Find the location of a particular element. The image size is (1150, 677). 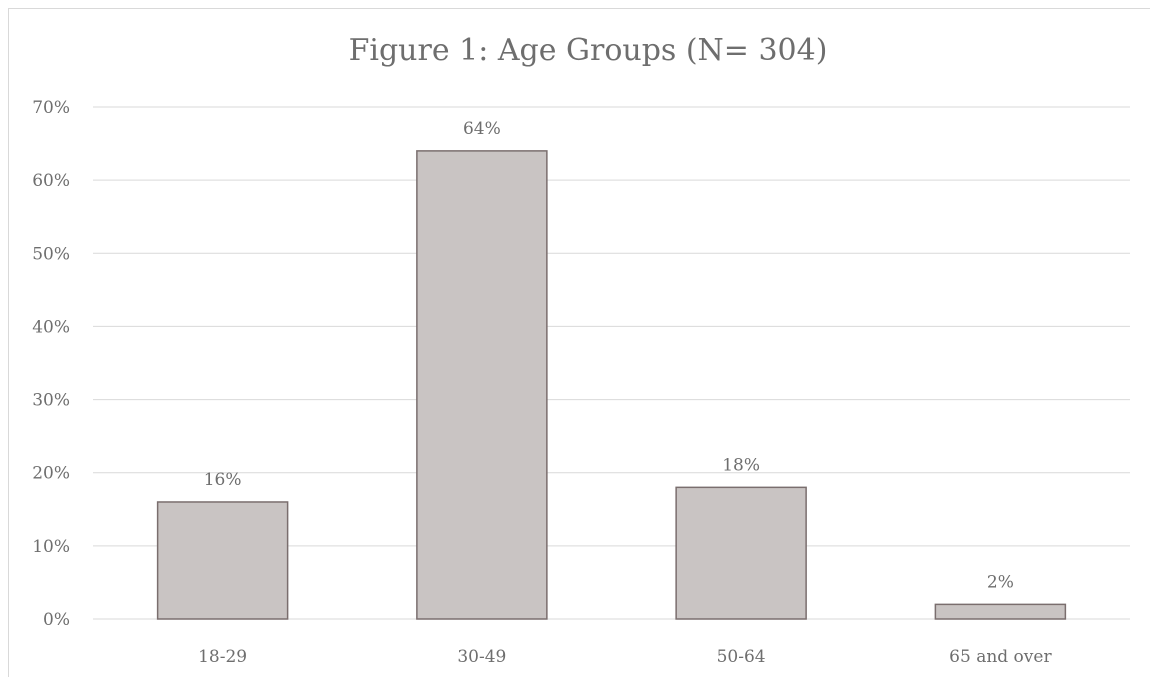

data-label: 2% is located at coordinates (1000, 582).